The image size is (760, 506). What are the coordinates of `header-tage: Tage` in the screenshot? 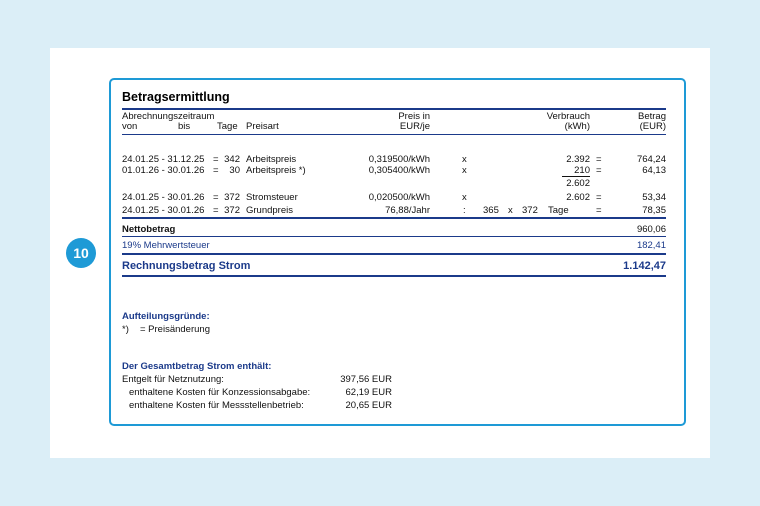 It's located at (227, 126).